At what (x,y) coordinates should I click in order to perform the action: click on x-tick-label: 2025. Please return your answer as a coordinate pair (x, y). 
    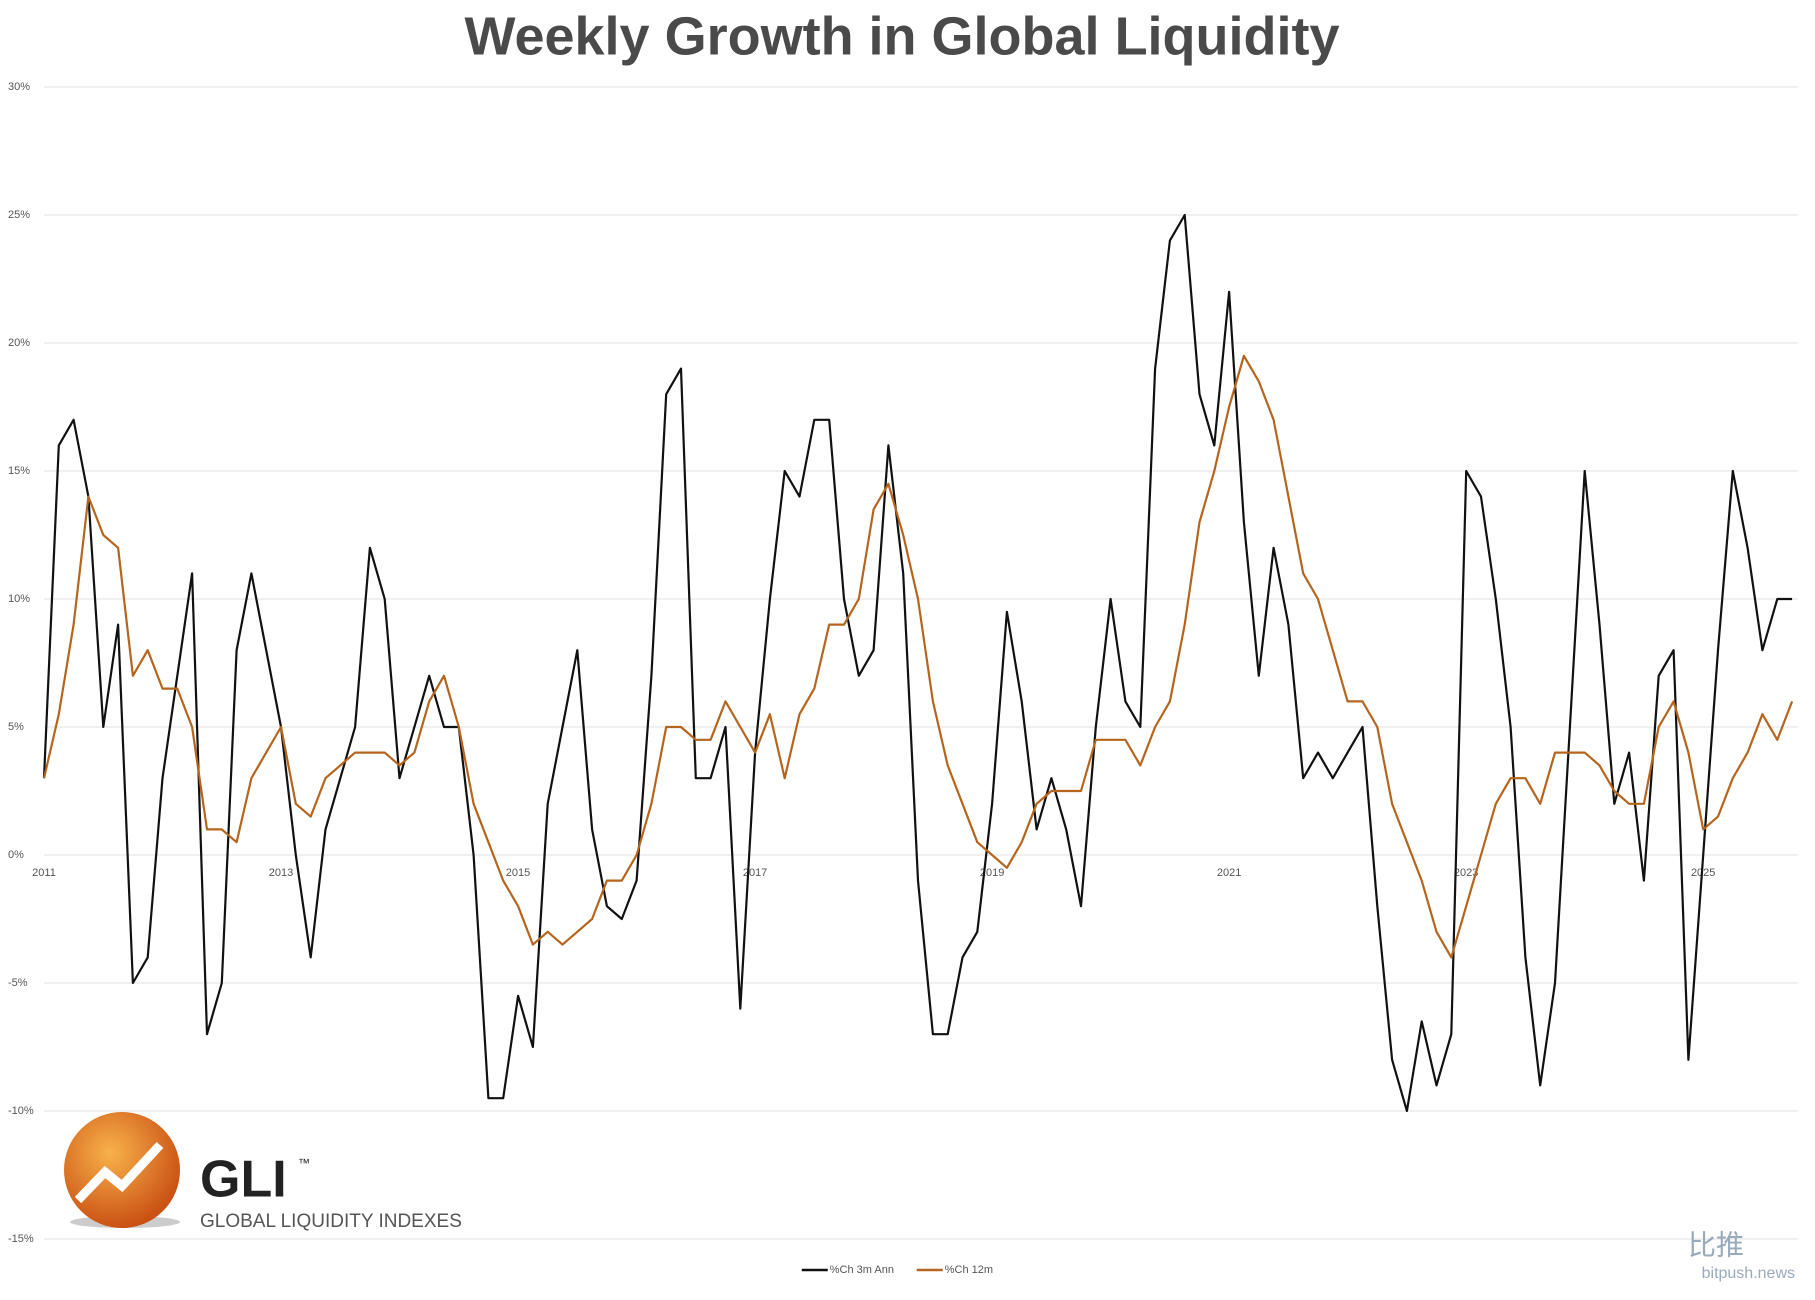
    Looking at the image, I should click on (1703, 873).